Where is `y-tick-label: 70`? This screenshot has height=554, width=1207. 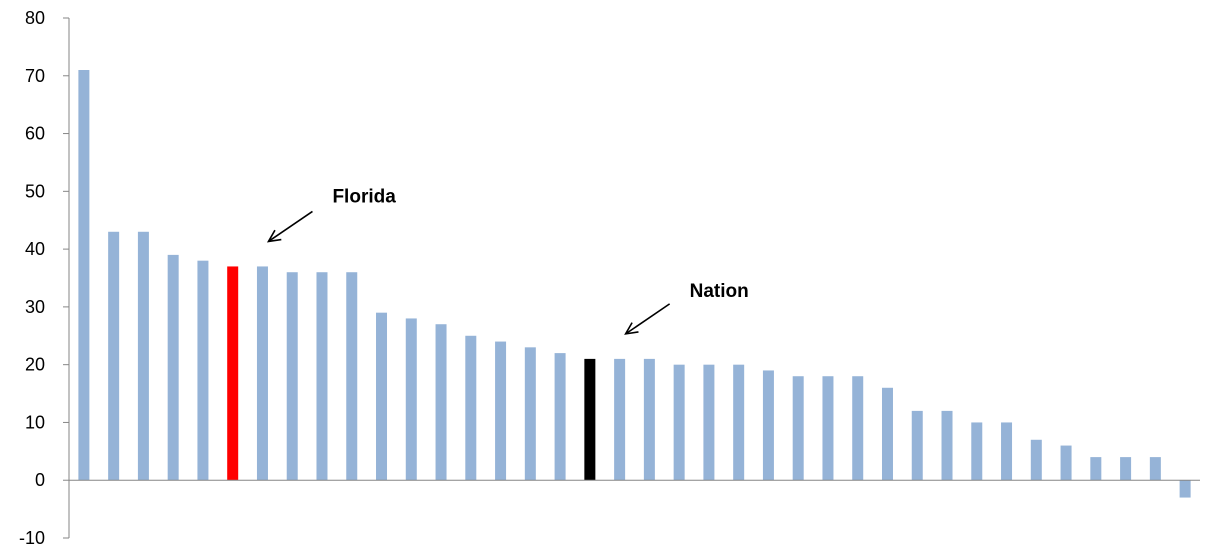 y-tick-label: 70 is located at coordinates (35, 76).